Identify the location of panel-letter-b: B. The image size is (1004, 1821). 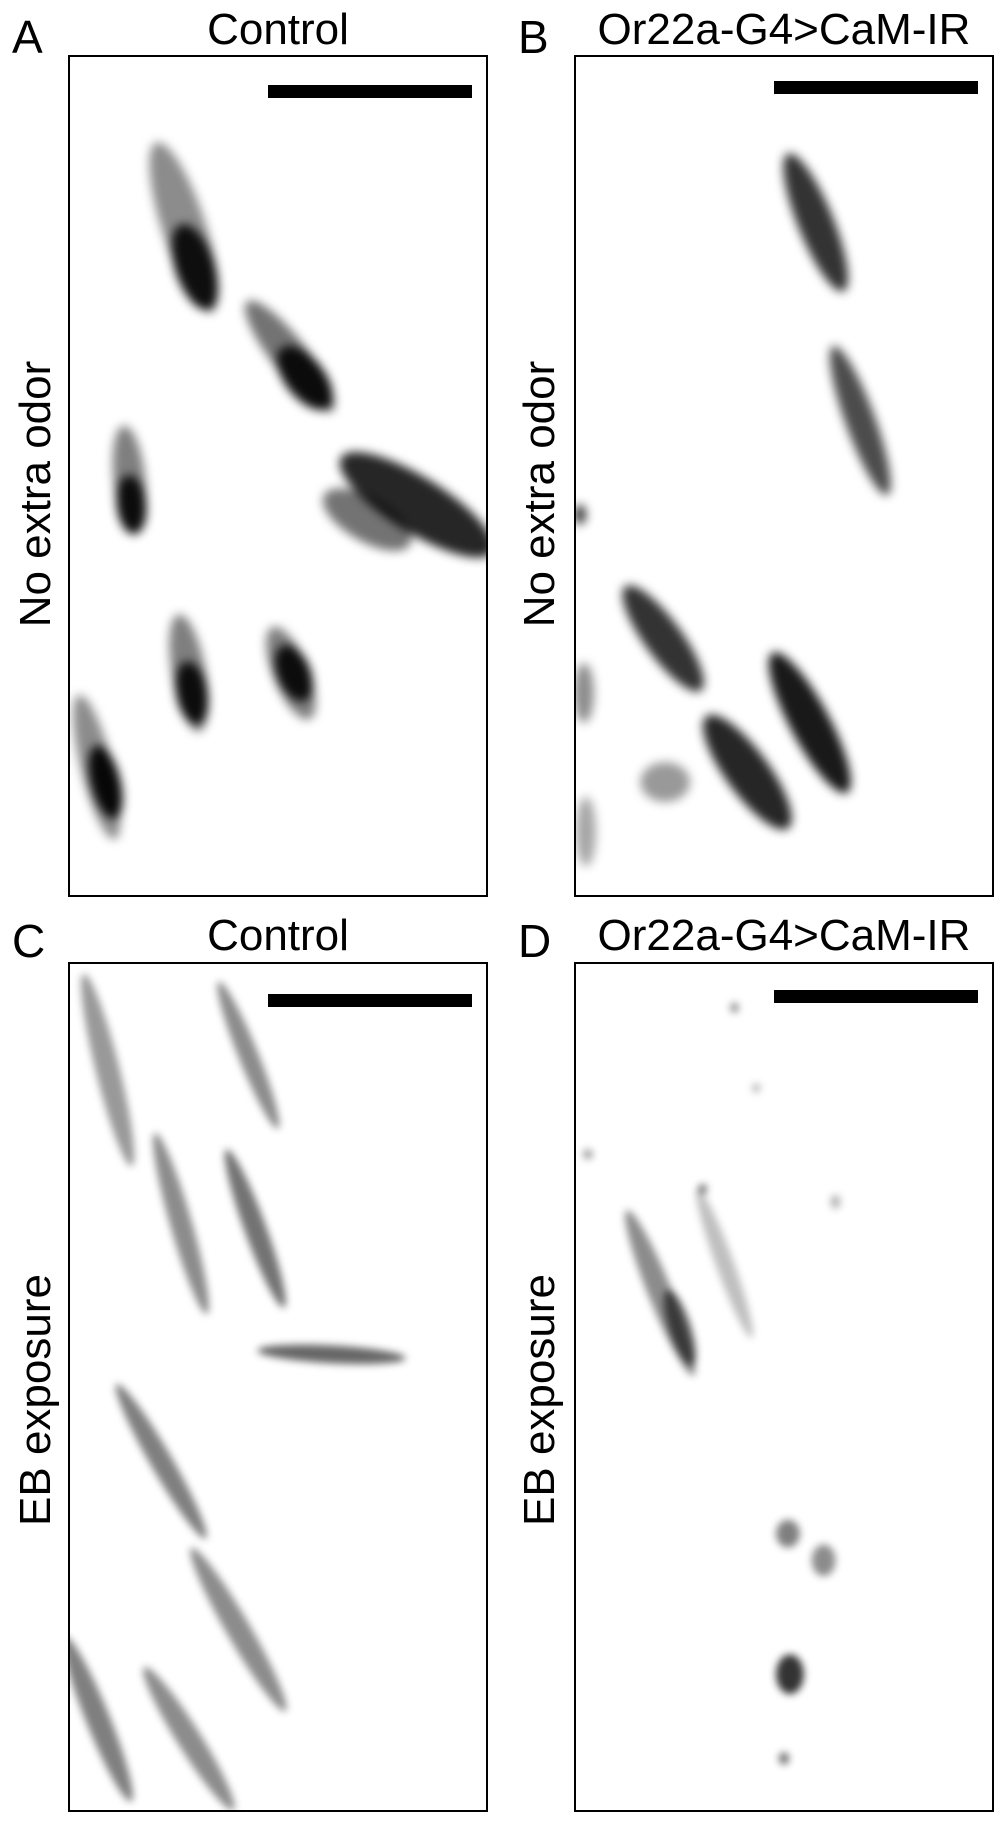
(533, 37).